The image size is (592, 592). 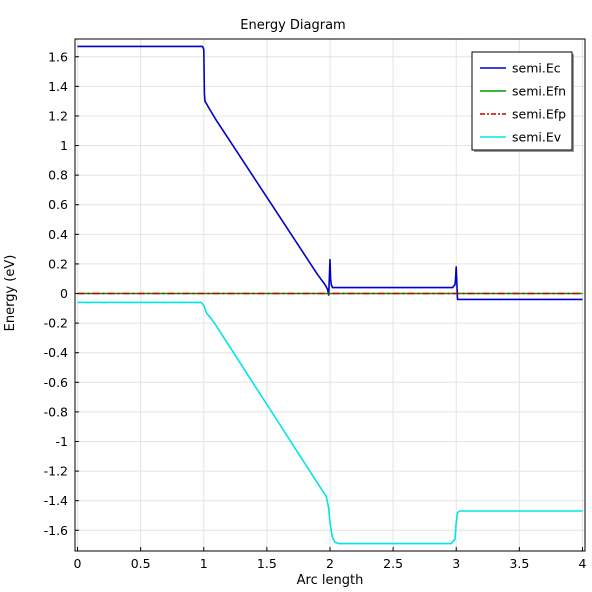 I want to click on x-tick-label: 0.5, so click(x=141, y=563).